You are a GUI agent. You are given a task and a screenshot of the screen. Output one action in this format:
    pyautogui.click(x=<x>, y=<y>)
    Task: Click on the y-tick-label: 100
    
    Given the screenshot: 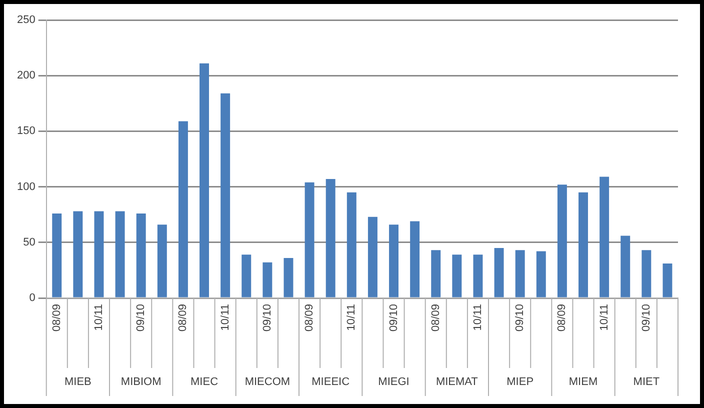 What is the action you would take?
    pyautogui.click(x=26, y=186)
    